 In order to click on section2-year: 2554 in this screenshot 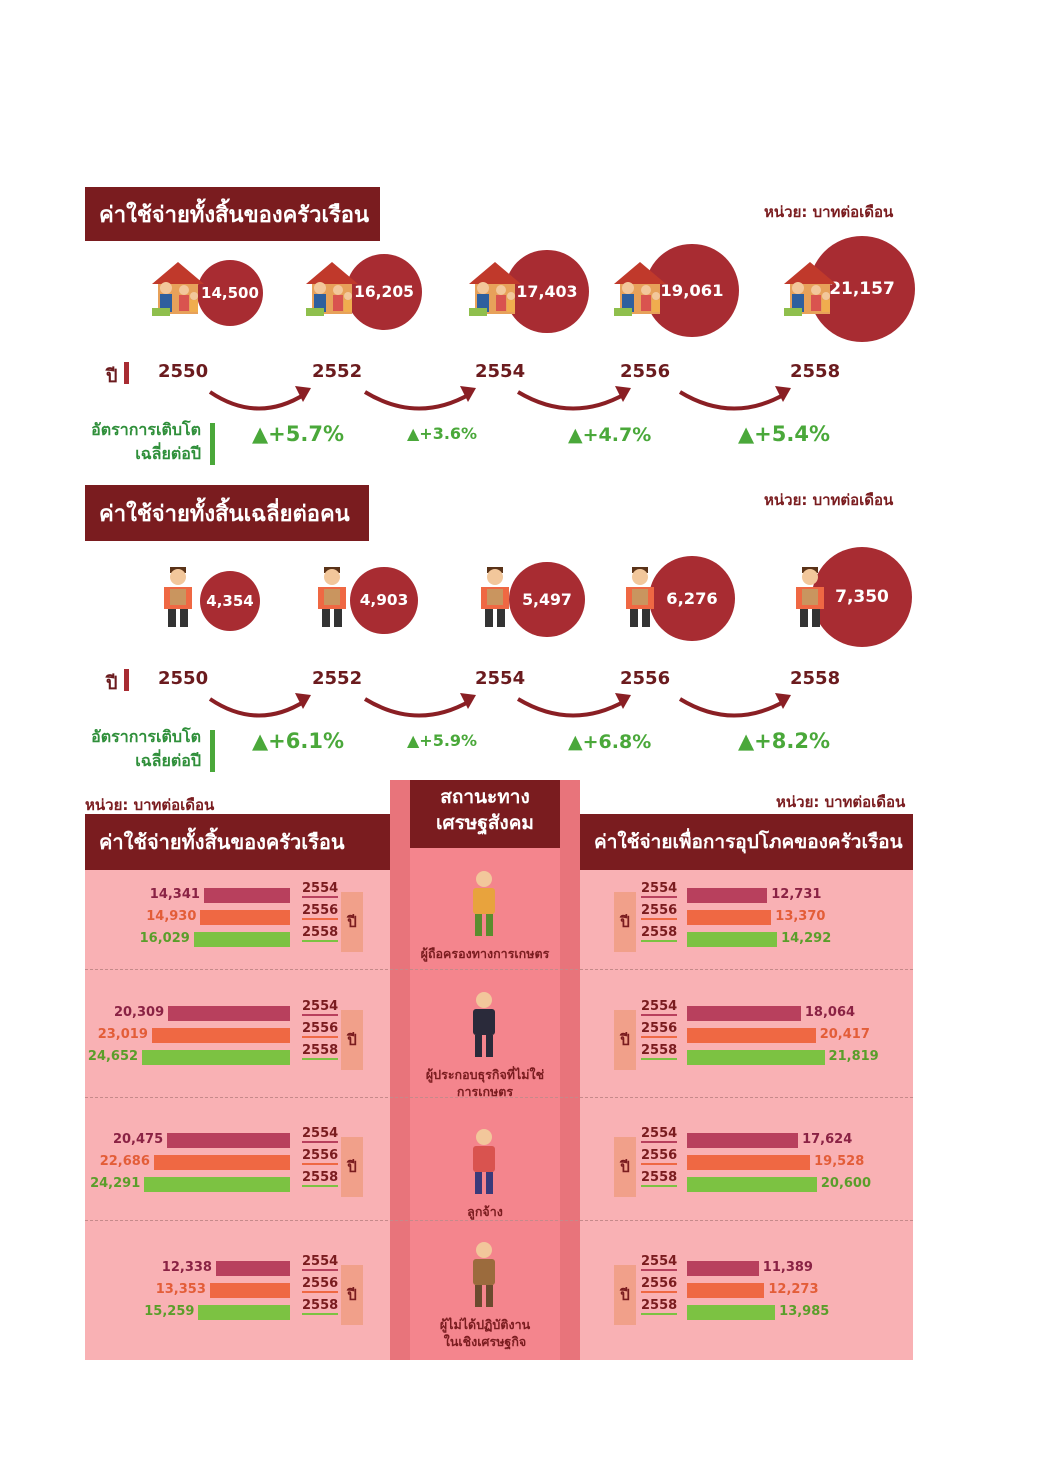, I will do `click(500, 678)`.